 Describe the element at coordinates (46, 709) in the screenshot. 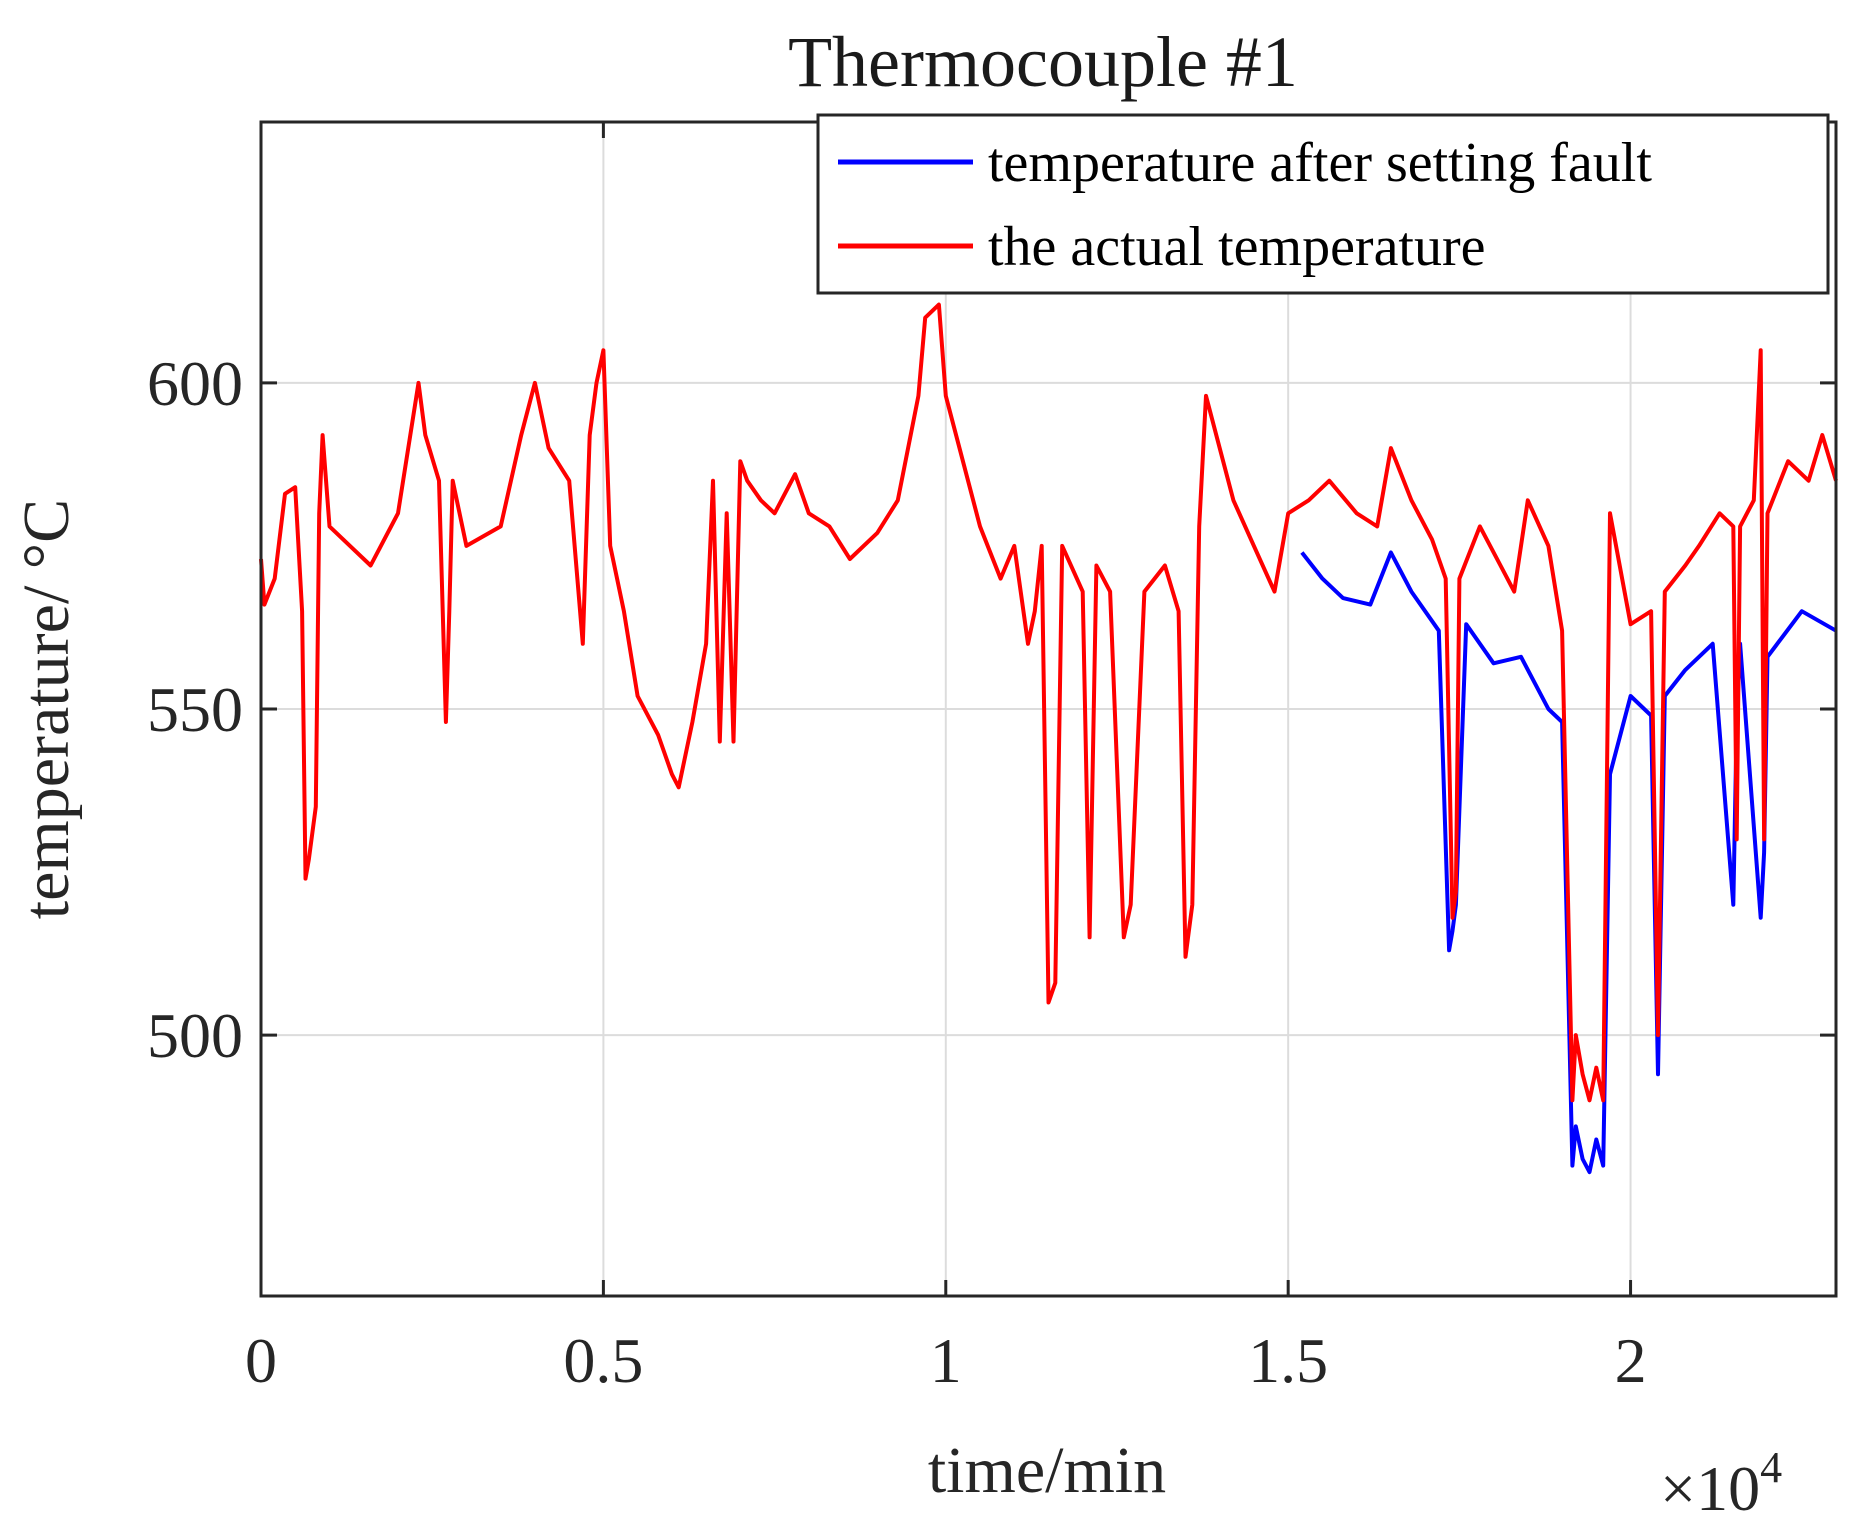

I see `y-axis-label: temperature/ °C` at that location.